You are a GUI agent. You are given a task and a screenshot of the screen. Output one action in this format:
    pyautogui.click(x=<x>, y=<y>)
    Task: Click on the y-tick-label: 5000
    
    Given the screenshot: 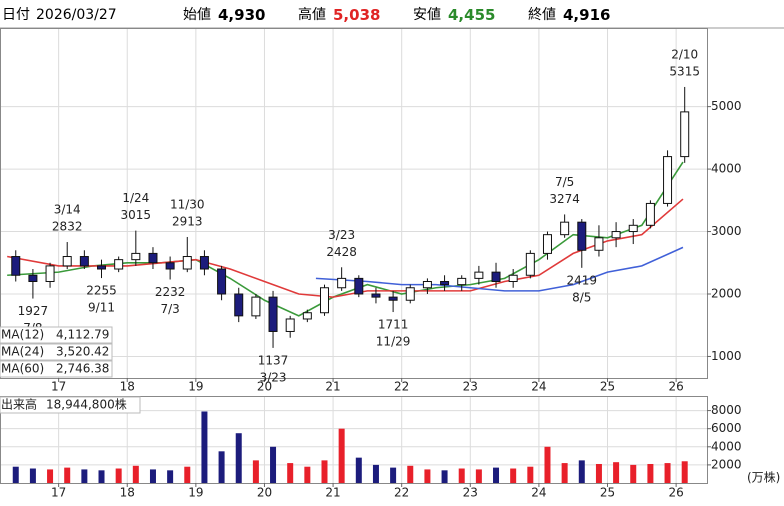 What is the action you would take?
    pyautogui.click(x=726, y=106)
    